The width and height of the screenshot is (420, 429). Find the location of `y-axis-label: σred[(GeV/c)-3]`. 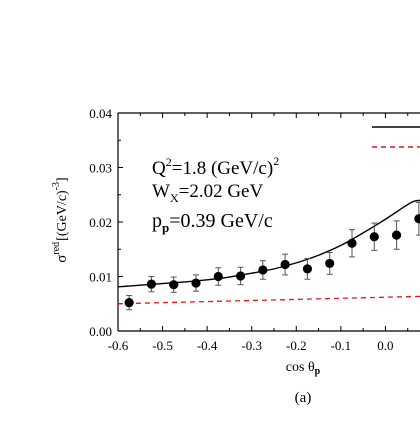

y-axis-label: σred[(GeV/c)-3] is located at coordinates (60, 219).